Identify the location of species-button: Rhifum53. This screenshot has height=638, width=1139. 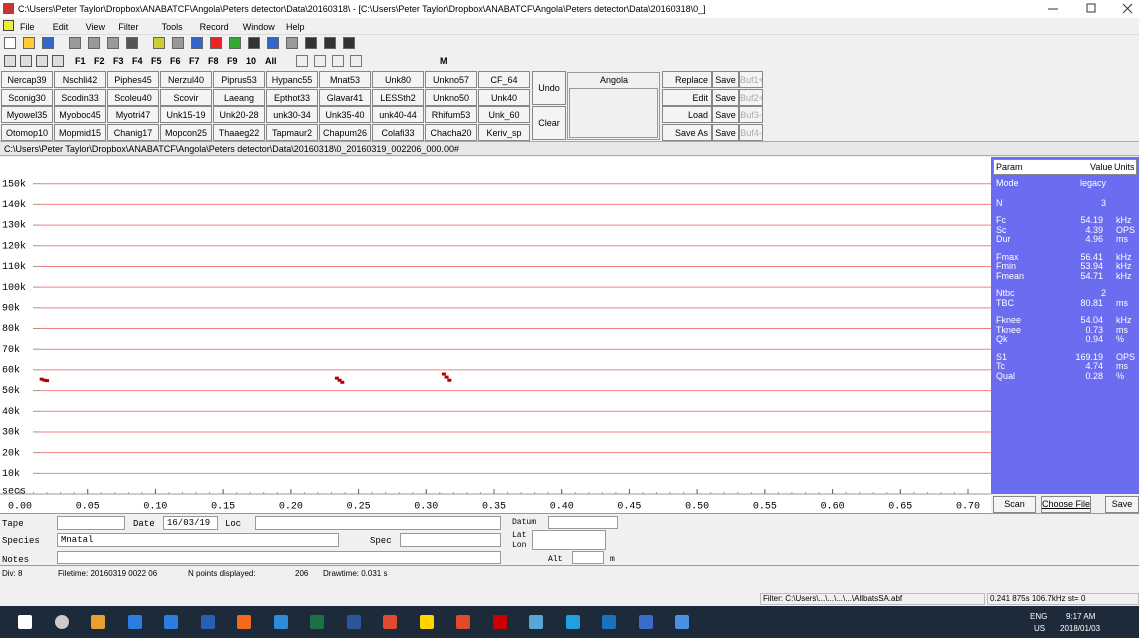
(451, 114).